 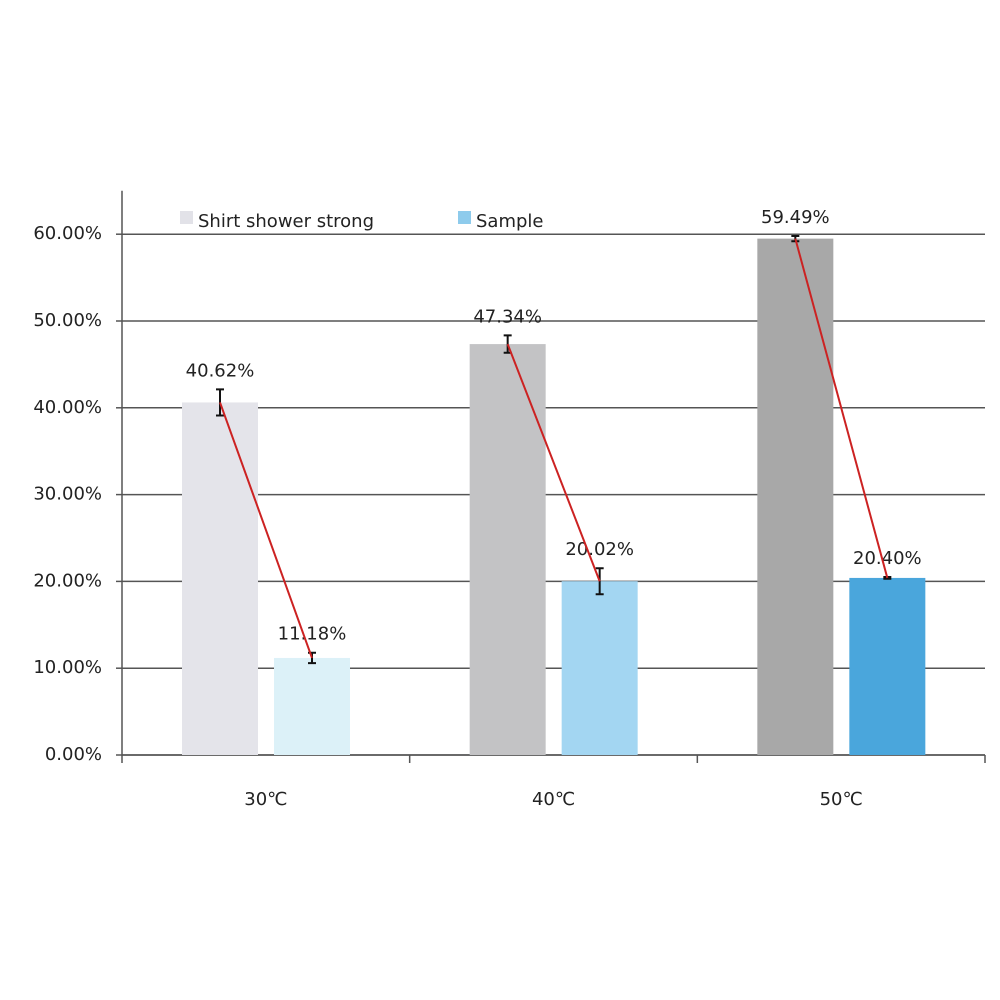 I want to click on value-label: 20.40%, so click(x=887, y=558).